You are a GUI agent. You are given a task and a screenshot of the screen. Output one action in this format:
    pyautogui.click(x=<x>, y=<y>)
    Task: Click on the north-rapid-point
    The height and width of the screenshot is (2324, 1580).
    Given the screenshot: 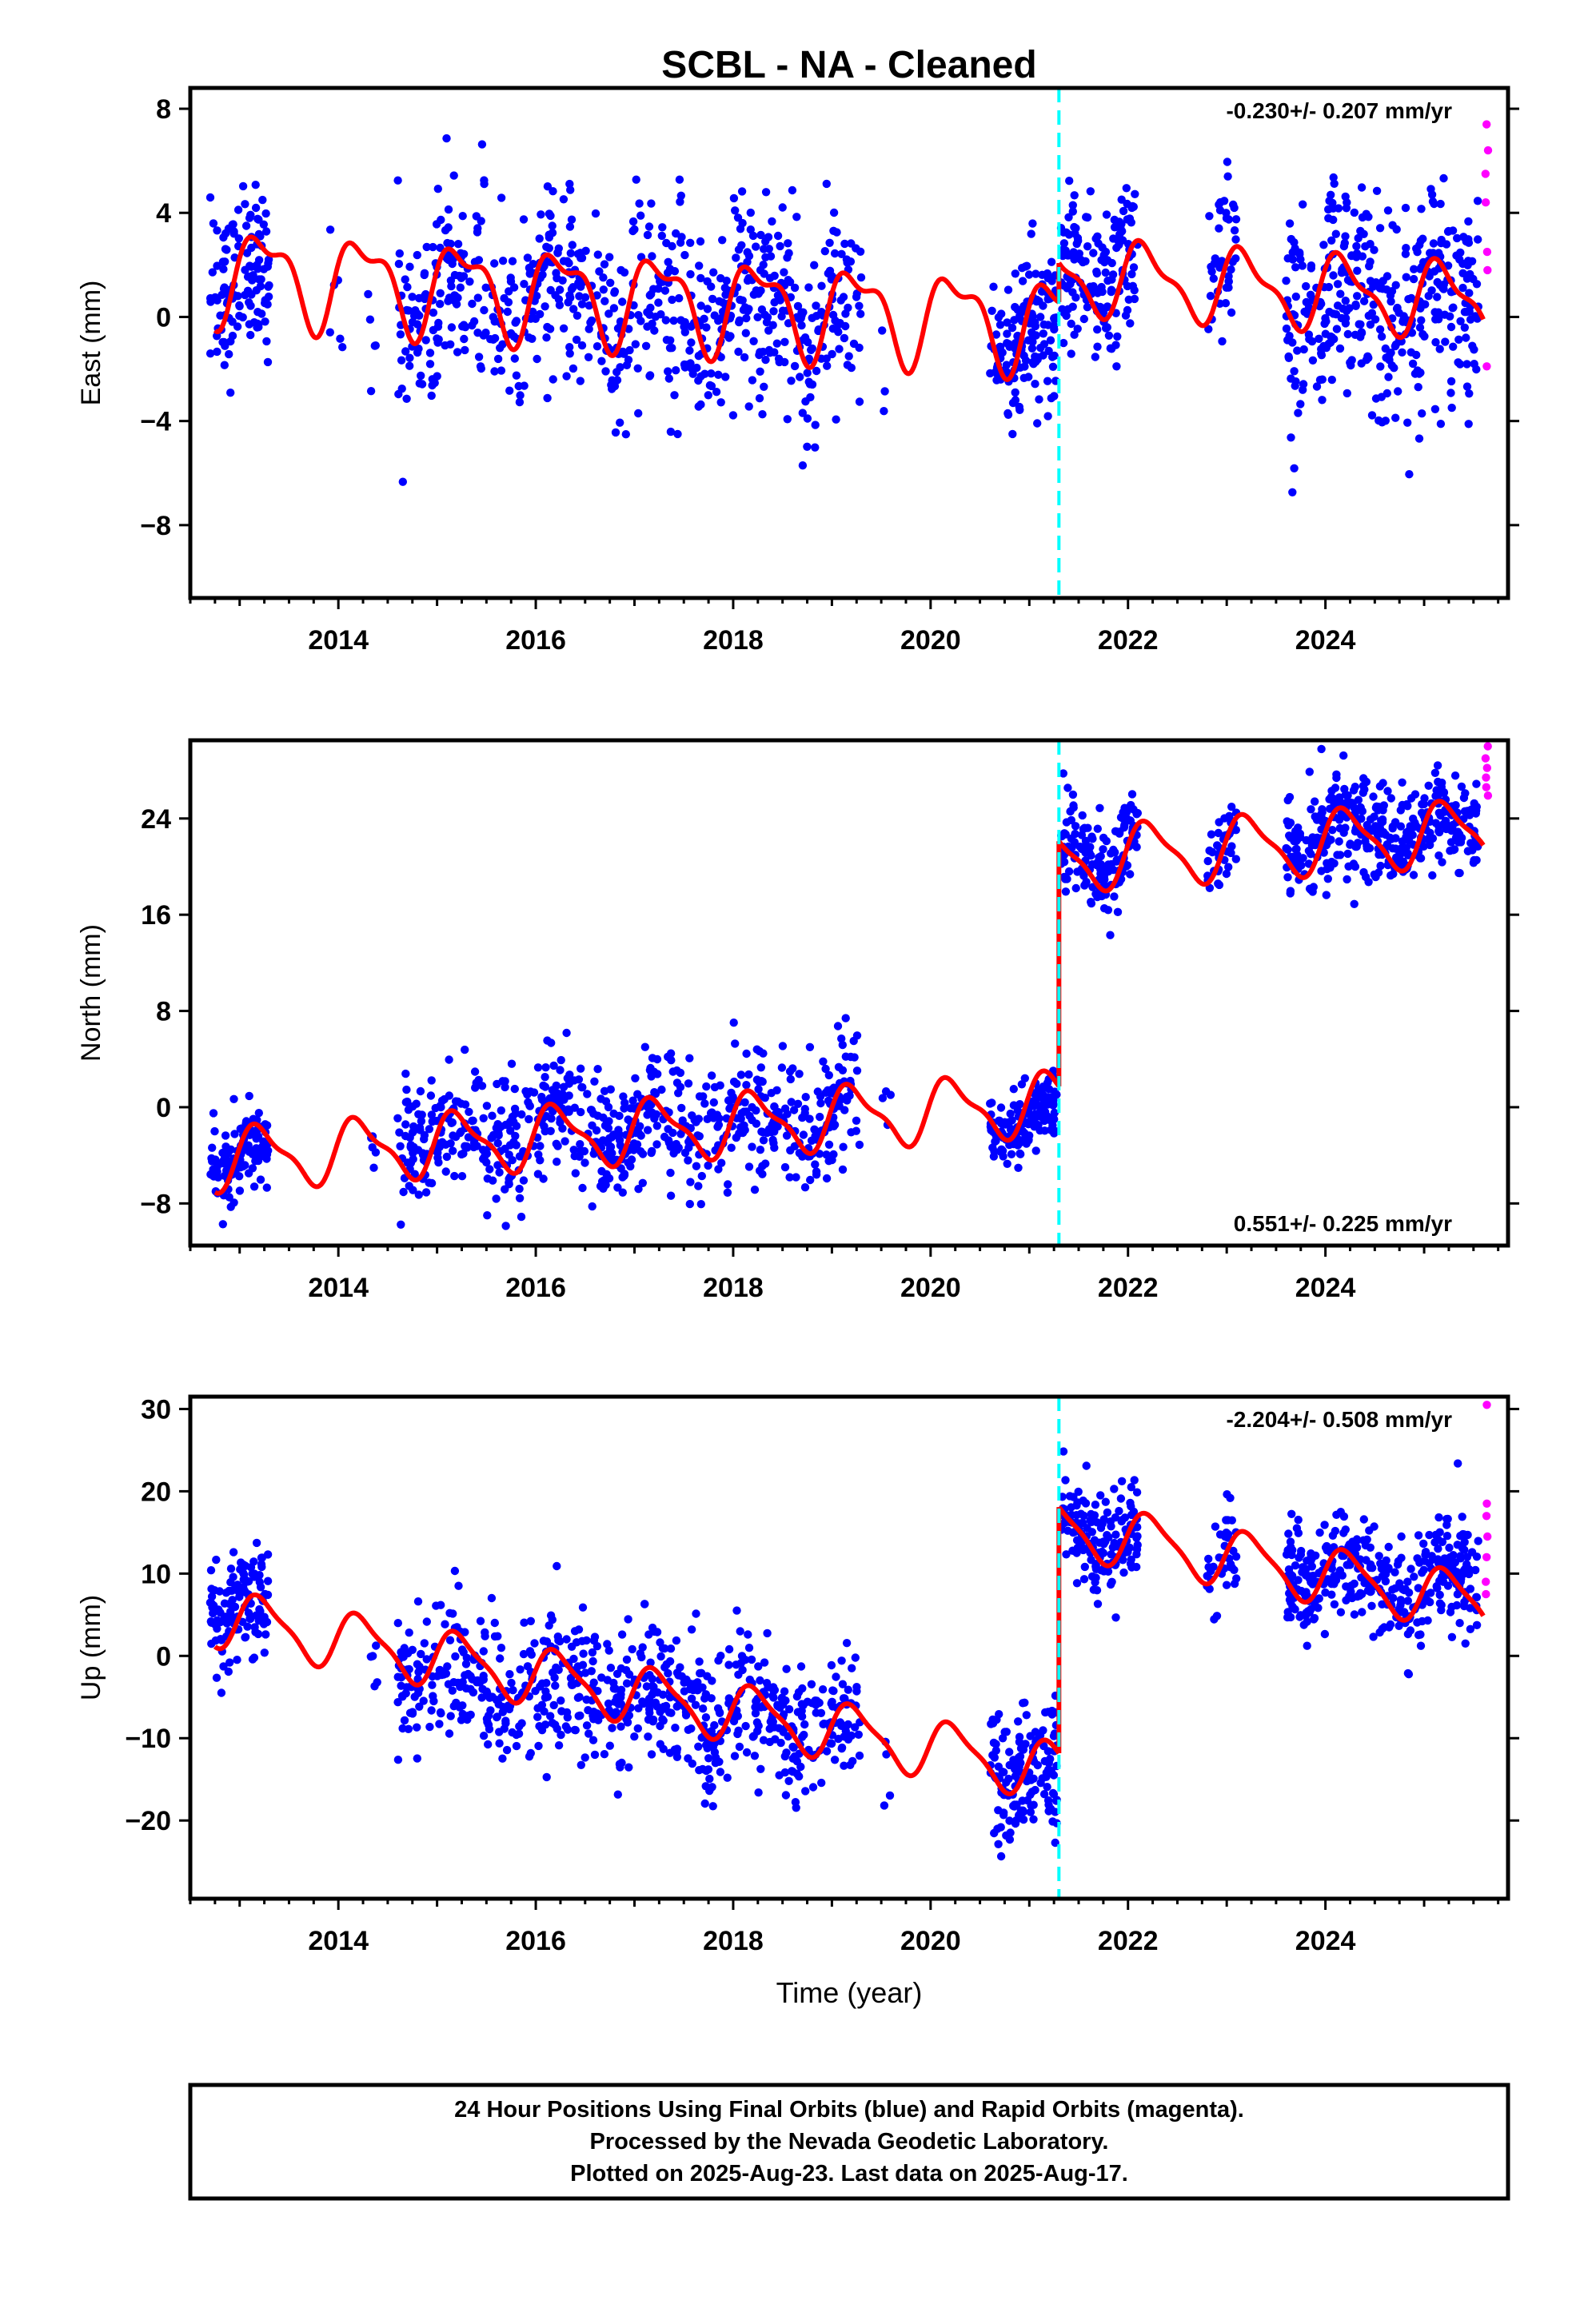 What is the action you would take?
    pyautogui.click(x=1488, y=746)
    